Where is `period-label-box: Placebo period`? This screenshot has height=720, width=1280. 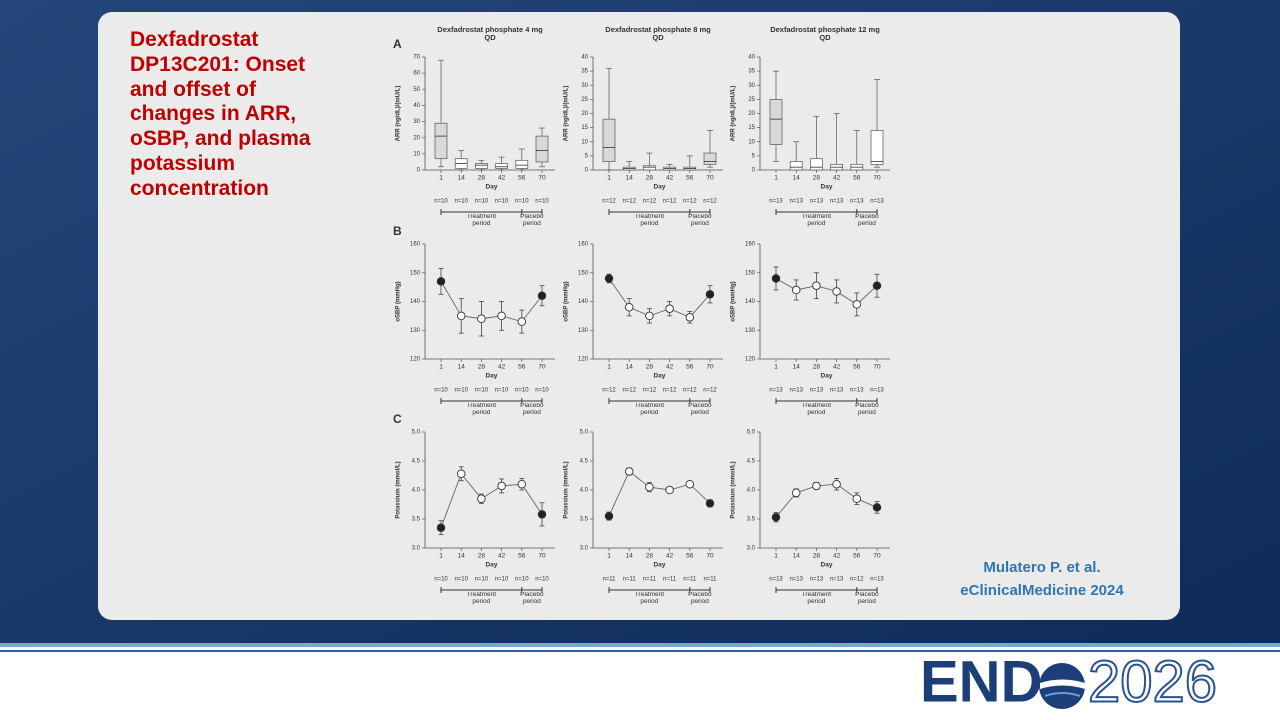
period-label-box: Placebo period is located at coordinates (700, 409).